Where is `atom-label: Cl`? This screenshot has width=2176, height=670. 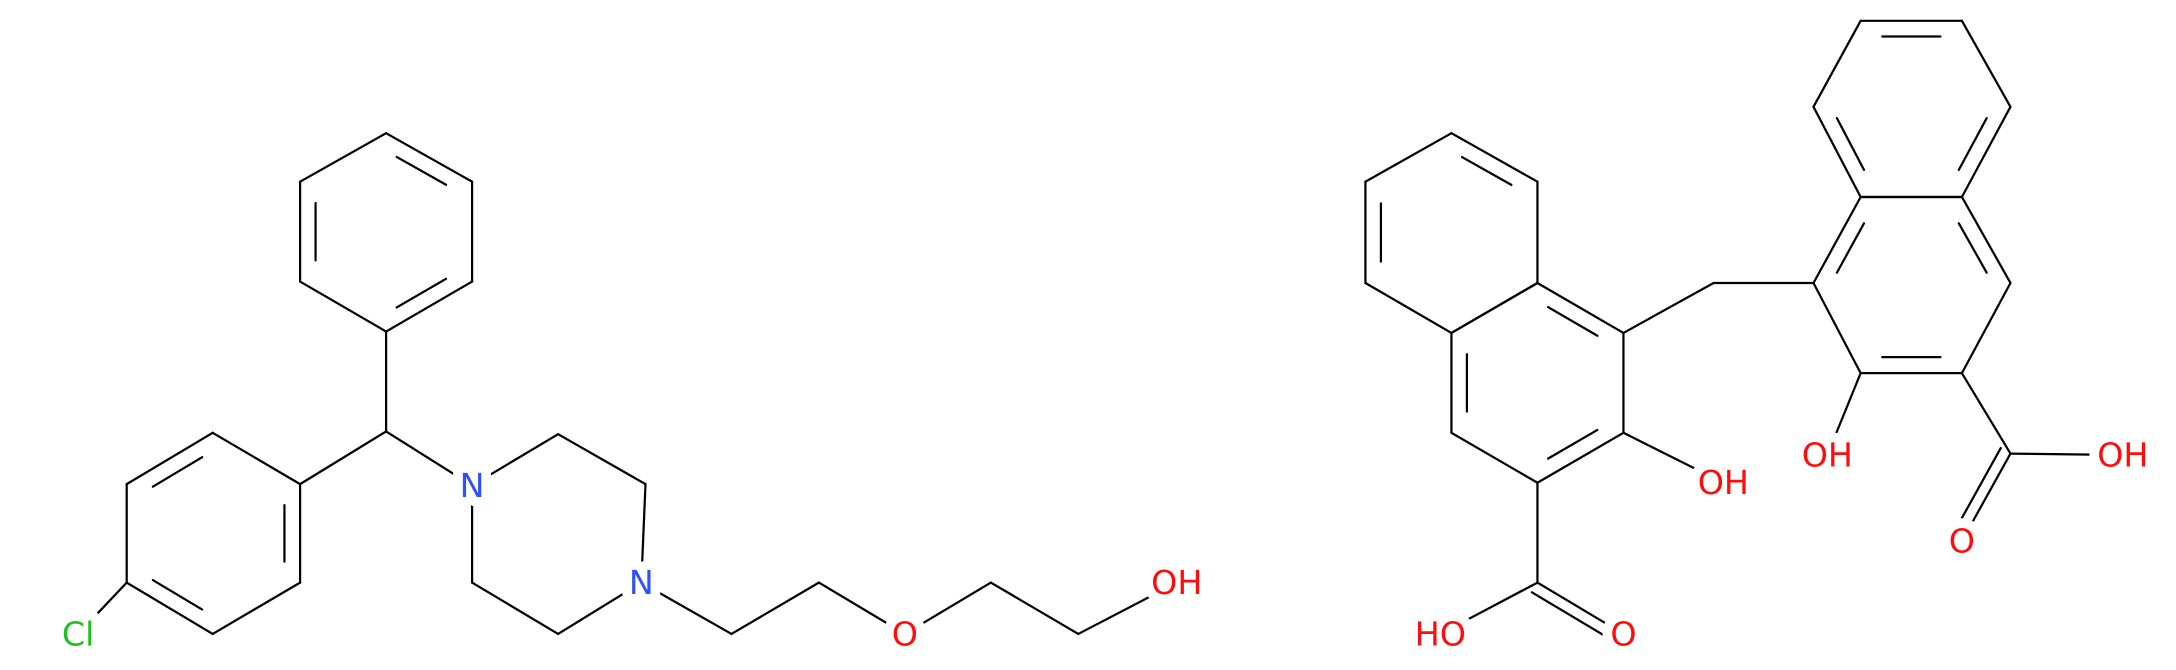 atom-label: Cl is located at coordinates (78, 633).